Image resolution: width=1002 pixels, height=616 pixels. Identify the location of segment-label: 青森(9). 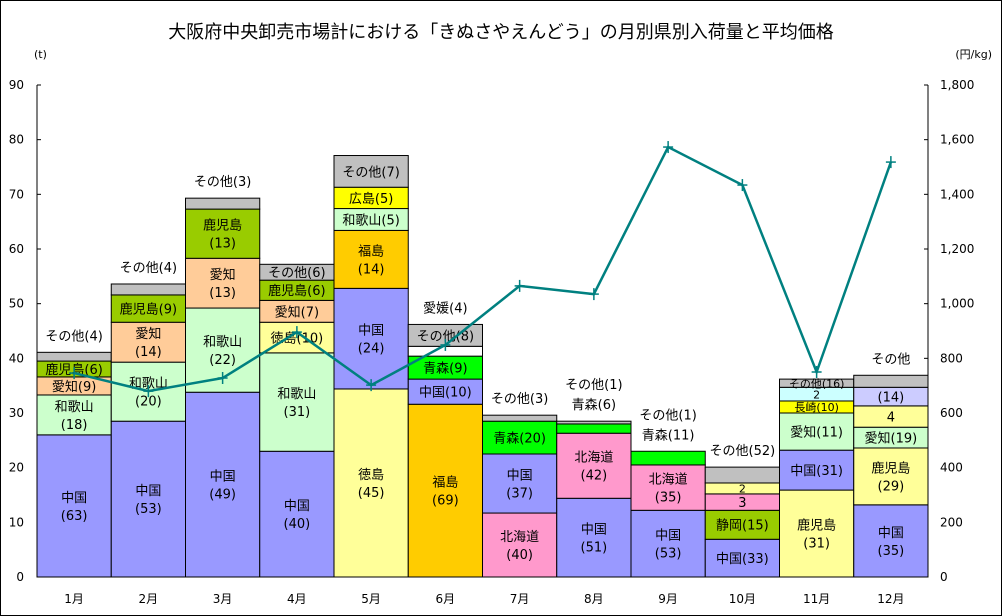
(445, 369).